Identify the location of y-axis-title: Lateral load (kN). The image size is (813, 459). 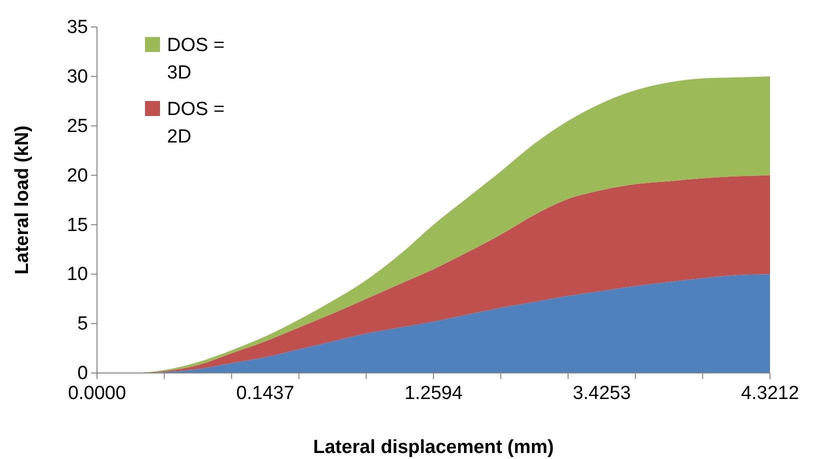
(22, 200).